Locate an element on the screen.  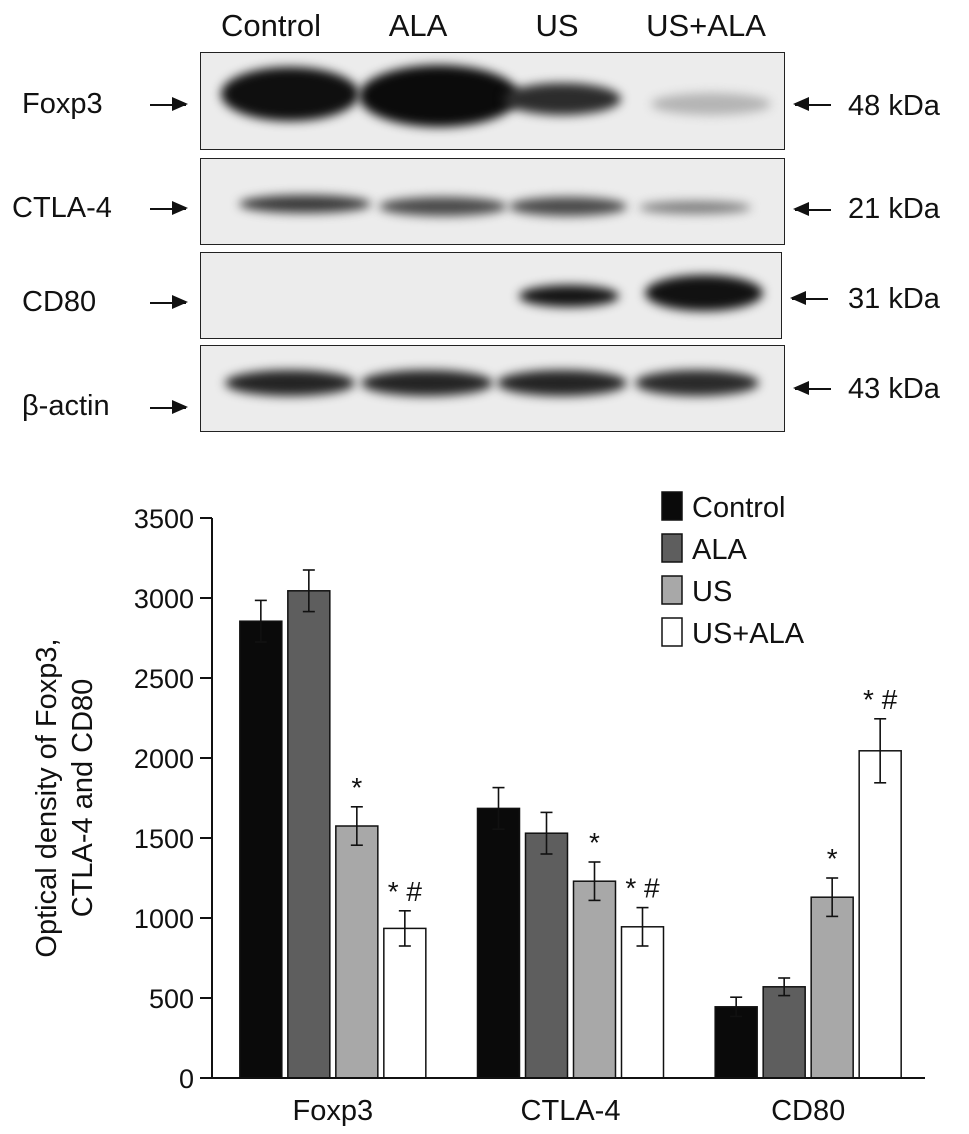
blot-strip-beta-actin is located at coordinates (492, 388).